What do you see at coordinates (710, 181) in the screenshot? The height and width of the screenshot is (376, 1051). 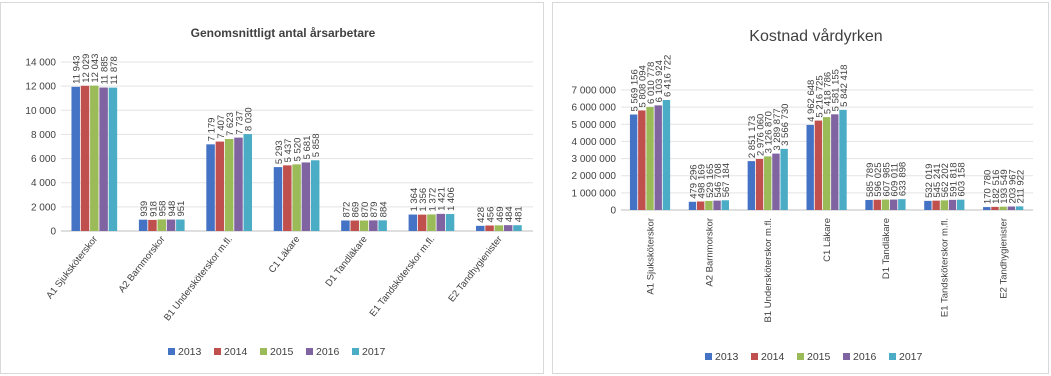 I see `data-label: 529 165` at bounding box center [710, 181].